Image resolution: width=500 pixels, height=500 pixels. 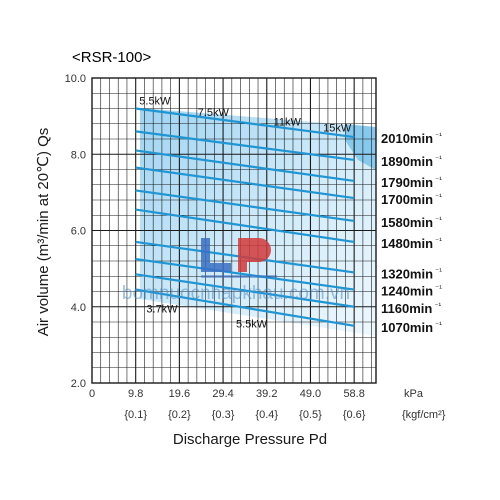 I want to click on x-tick-label: 39.2, so click(x=266, y=394).